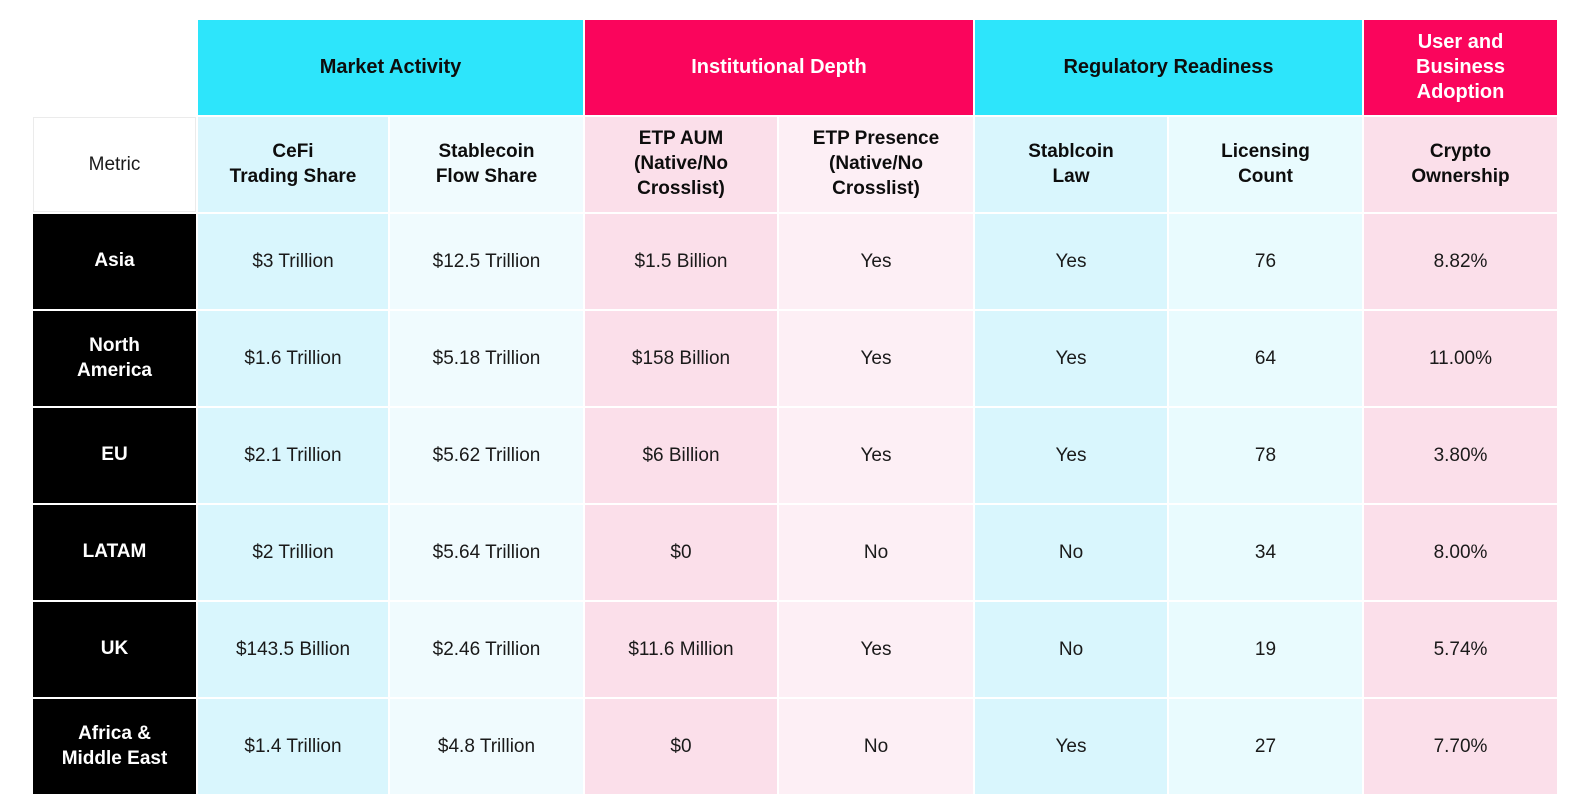  I want to click on column-header-stablcoin-law: Stablcoin Law, so click(1071, 164).